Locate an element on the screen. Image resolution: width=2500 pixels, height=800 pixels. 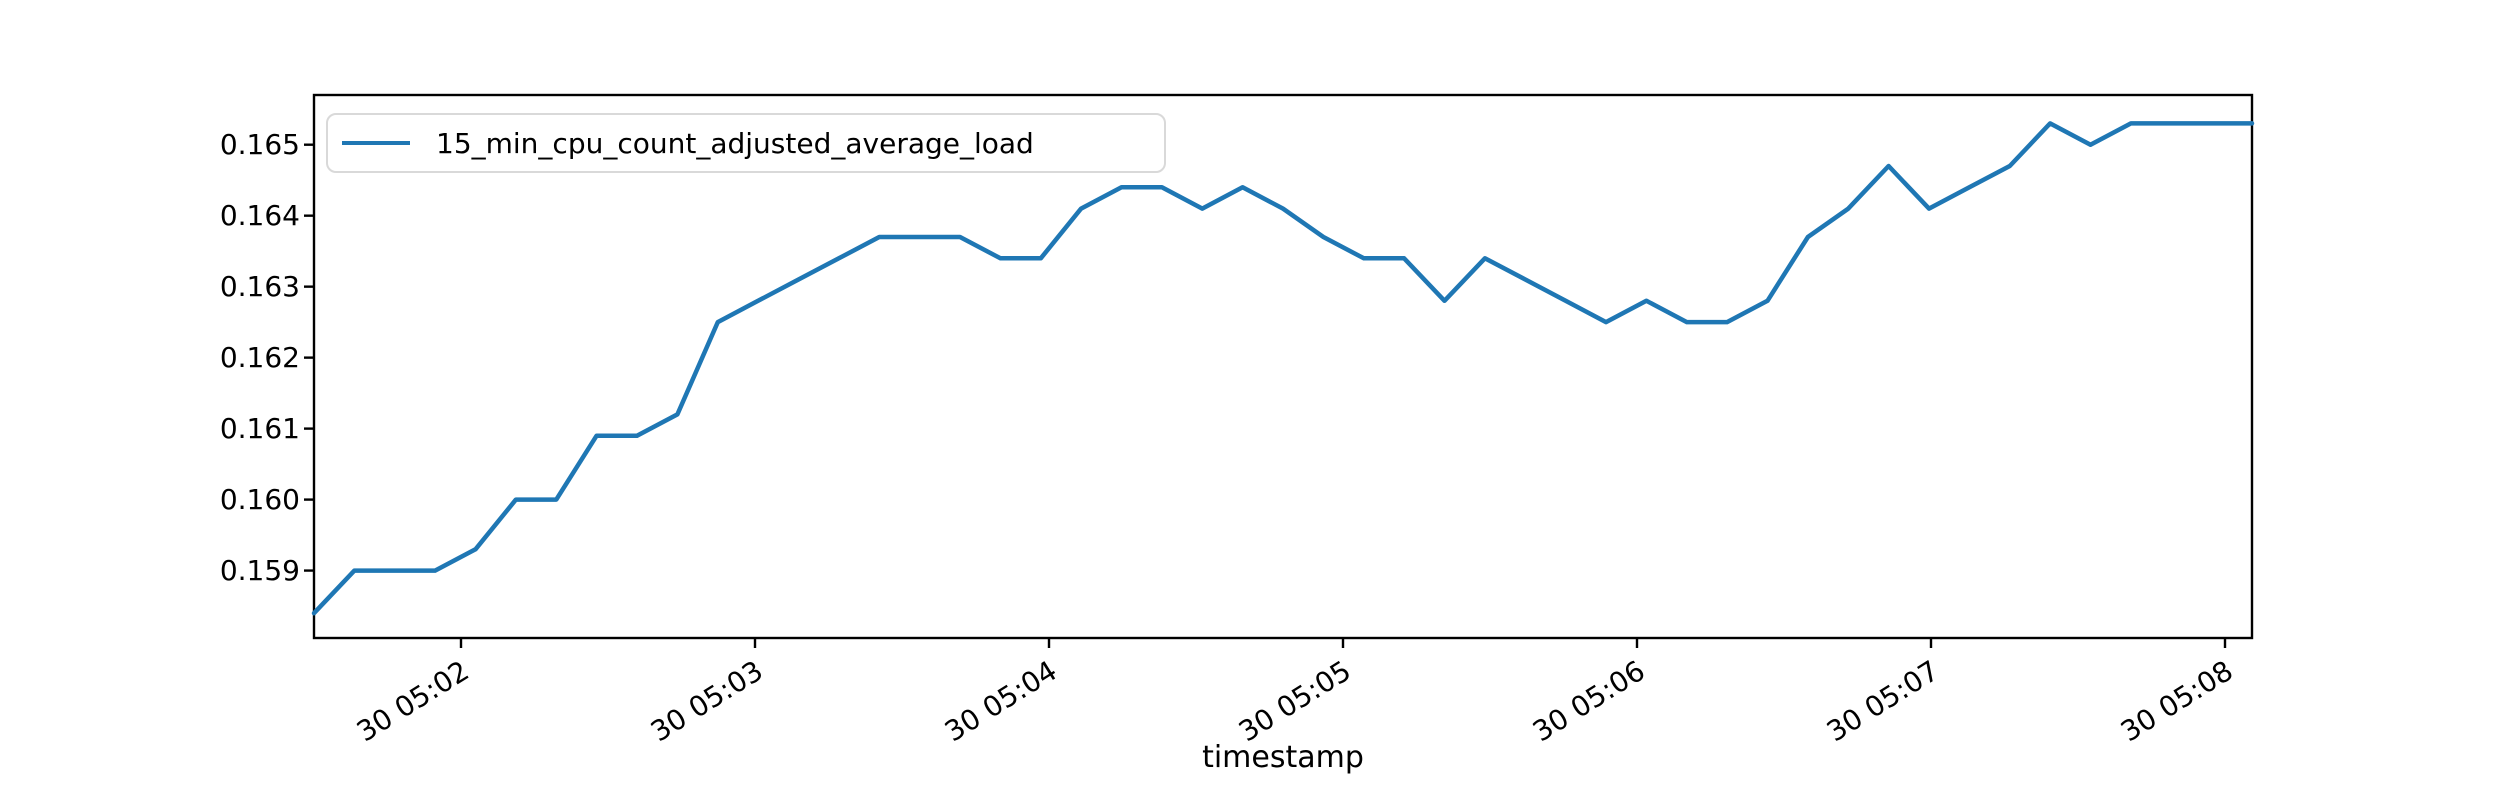
y-tick-label: 0.161 is located at coordinates (259, 428).